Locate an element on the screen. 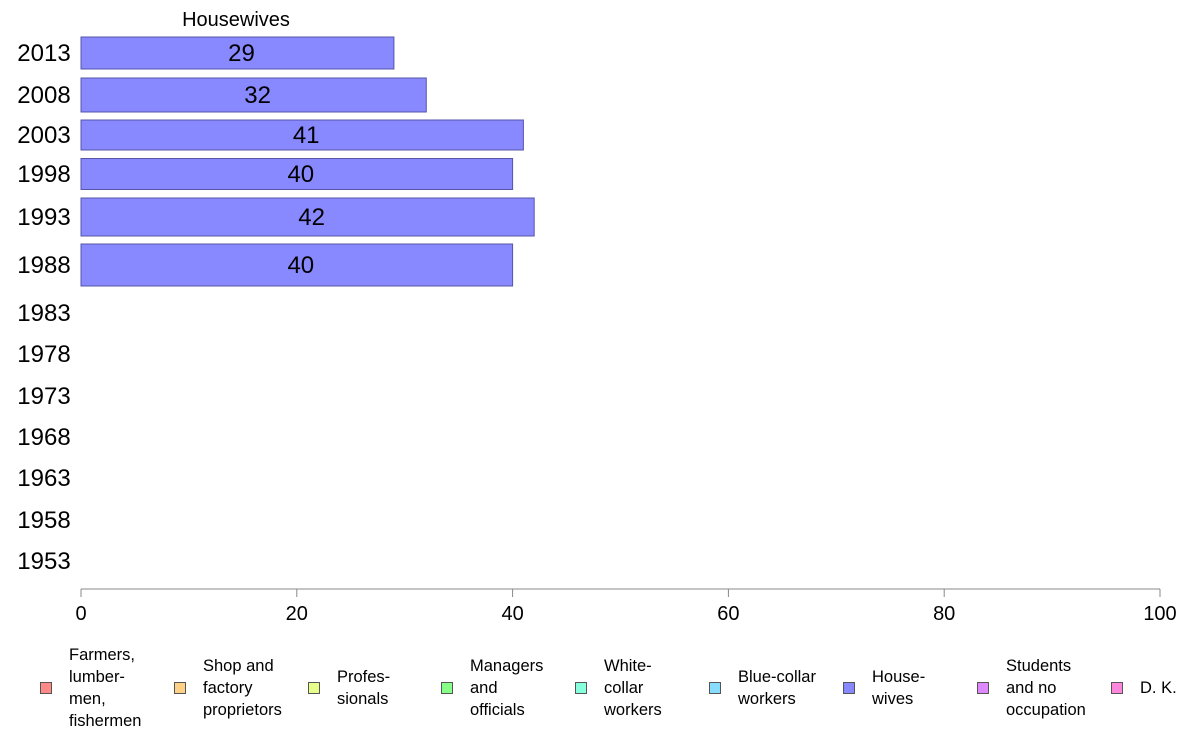 Image resolution: width=1188 pixels, height=736 pixels. y-tick-label: 1998 is located at coordinates (43, 174).